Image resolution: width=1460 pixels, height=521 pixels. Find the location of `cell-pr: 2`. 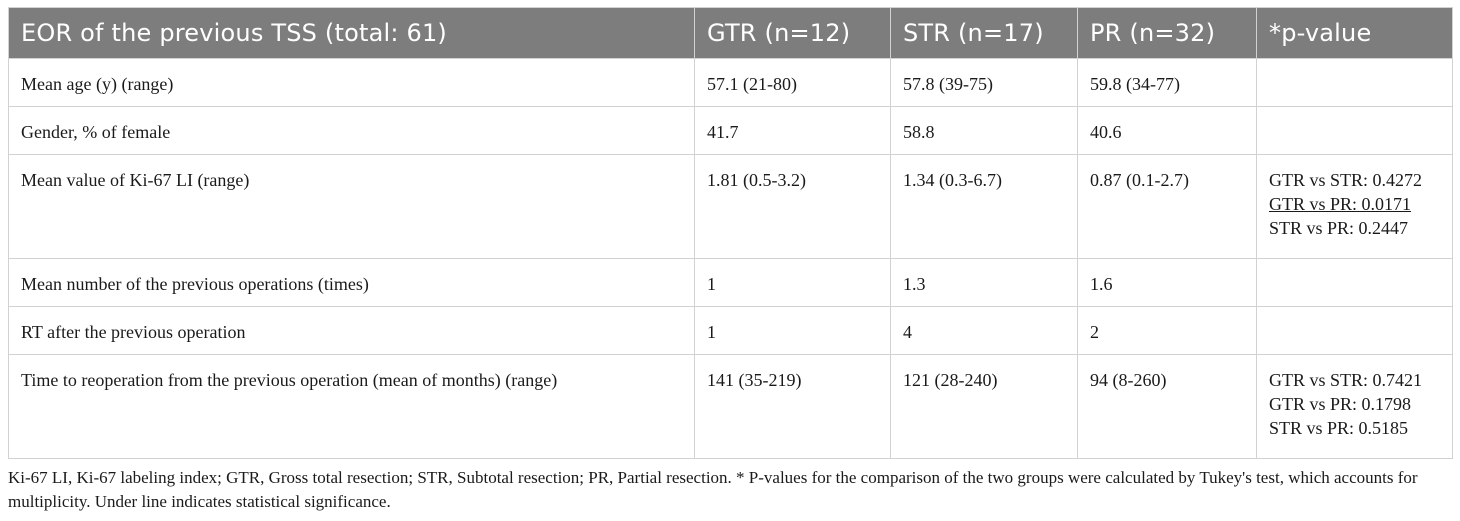

cell-pr: 2 is located at coordinates (1167, 330).